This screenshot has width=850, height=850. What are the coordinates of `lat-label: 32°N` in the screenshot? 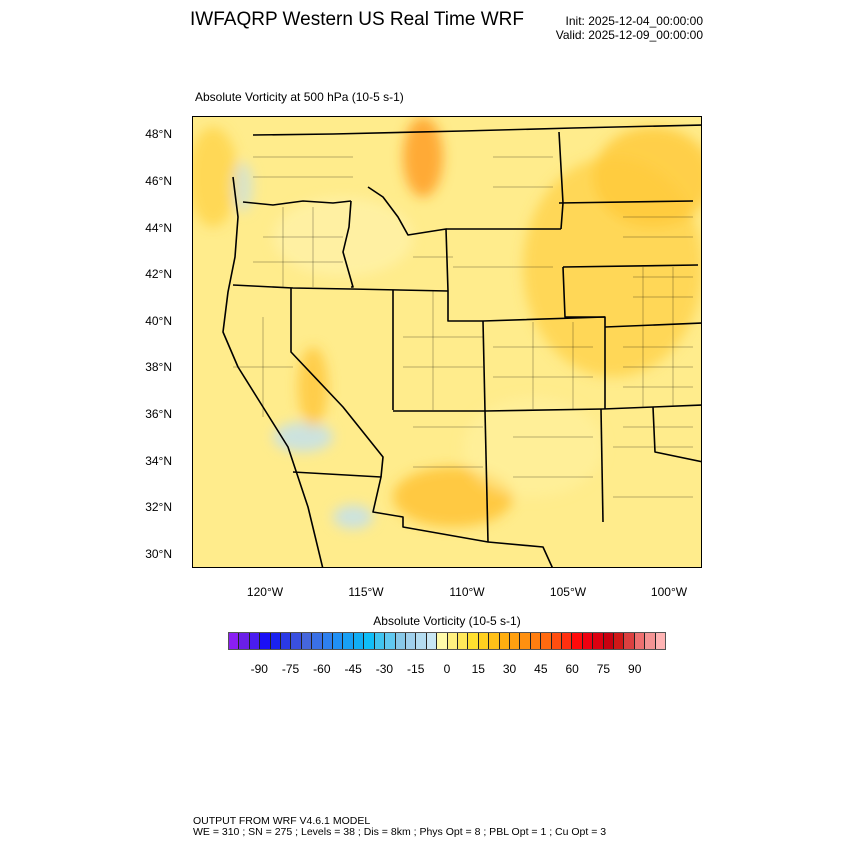 It's located at (158, 507).